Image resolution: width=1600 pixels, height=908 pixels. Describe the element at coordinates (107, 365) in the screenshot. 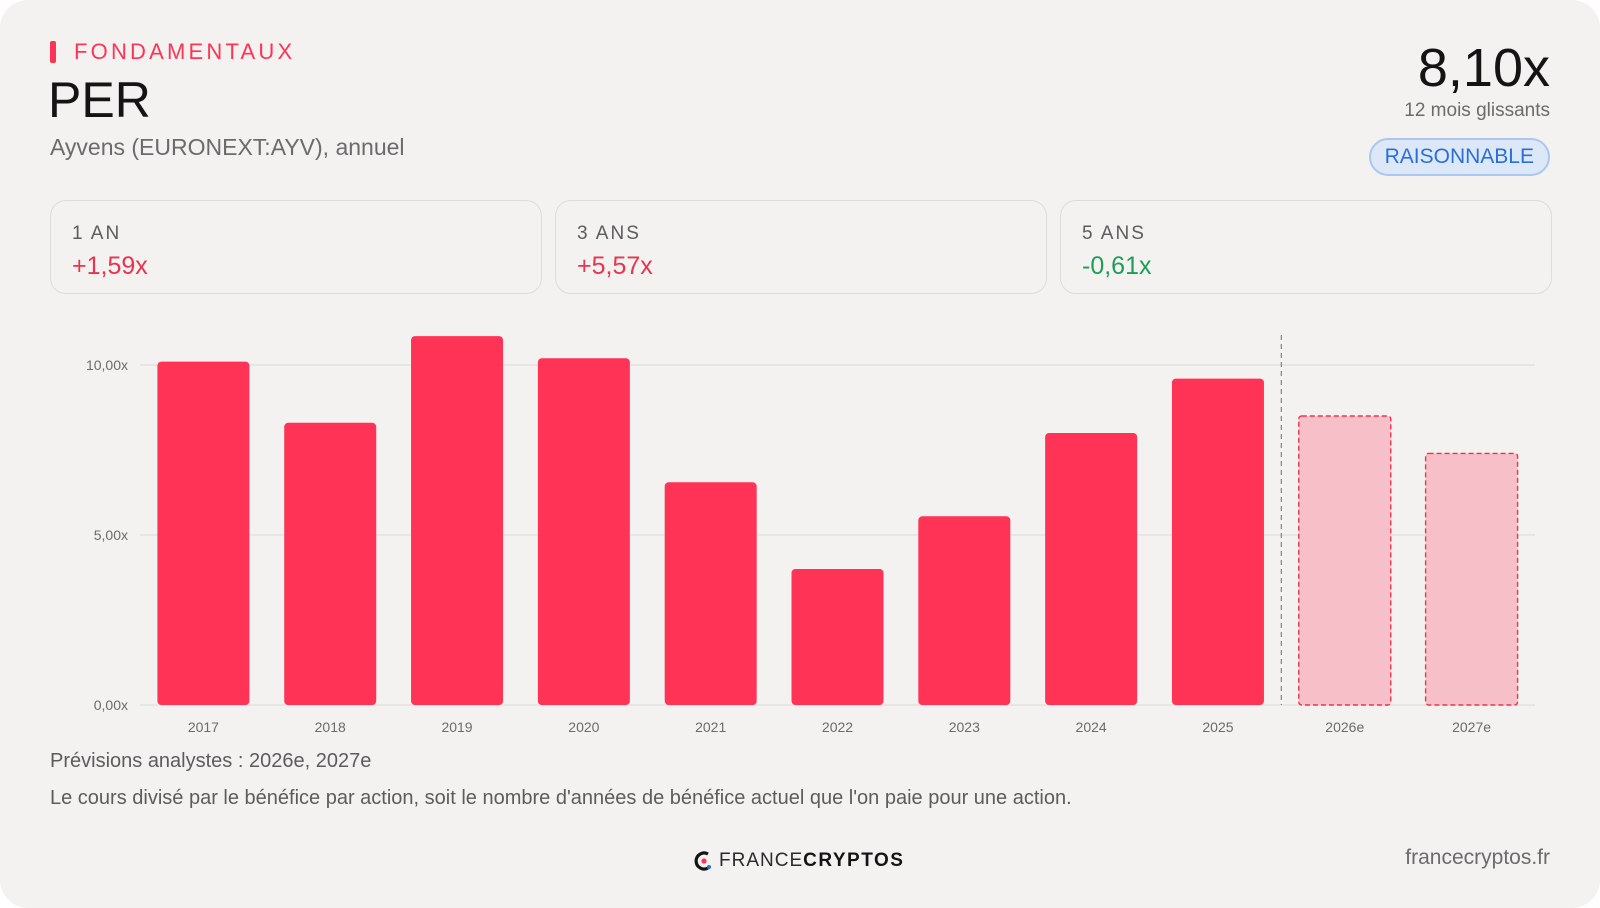

I see `y-tick-label: 10,00x` at that location.